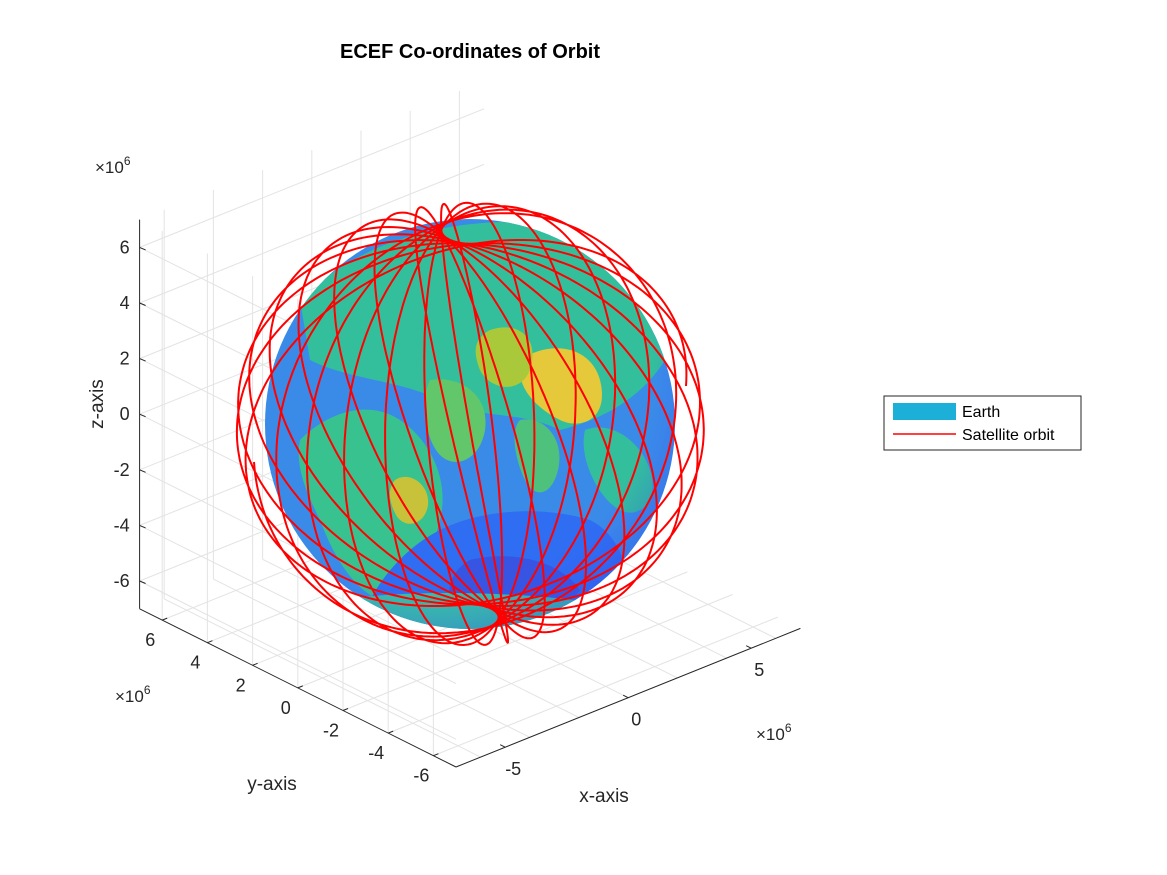 The image size is (1167, 875). What do you see at coordinates (421, 776) in the screenshot?
I see `y-tick-label: -6` at bounding box center [421, 776].